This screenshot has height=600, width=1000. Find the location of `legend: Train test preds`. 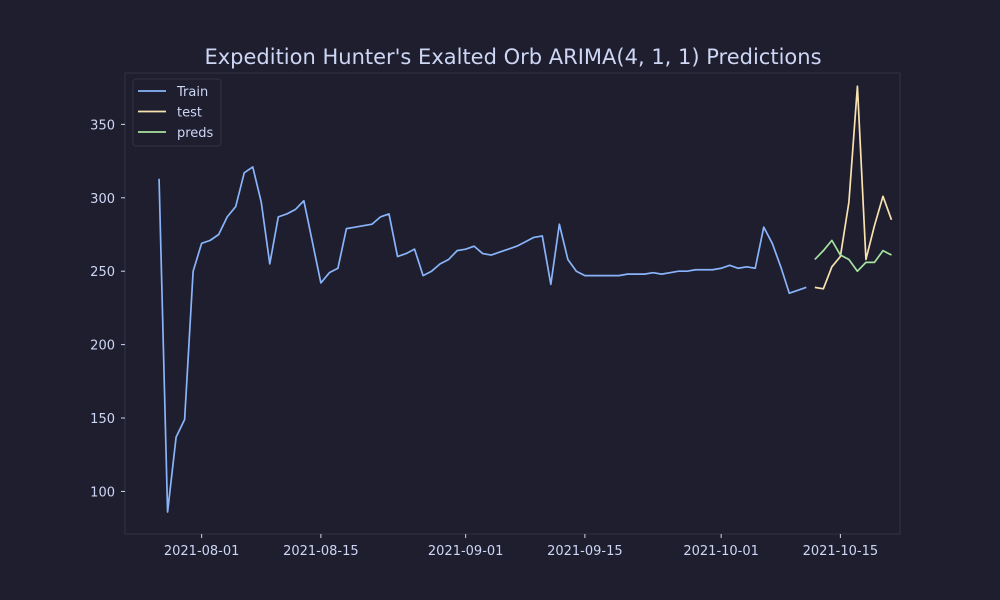

legend: Train test preds is located at coordinates (177, 112).